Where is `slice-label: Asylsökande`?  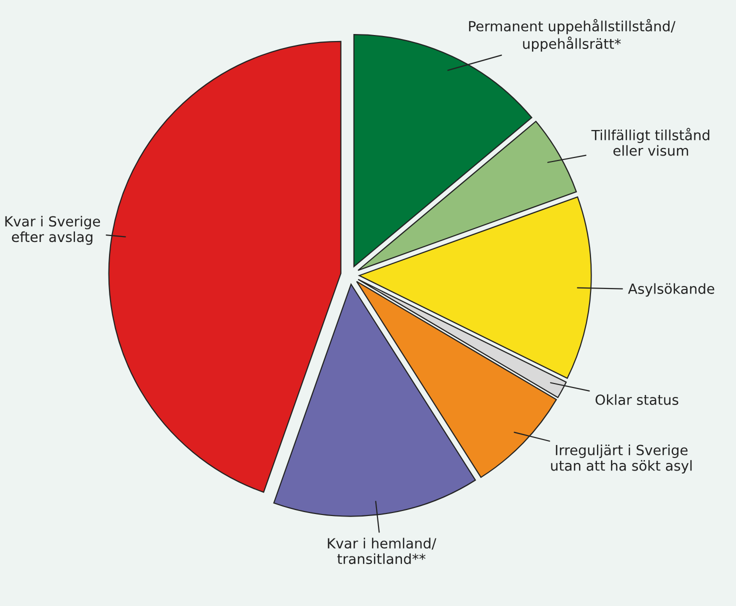 slice-label: Asylsökande is located at coordinates (671, 290).